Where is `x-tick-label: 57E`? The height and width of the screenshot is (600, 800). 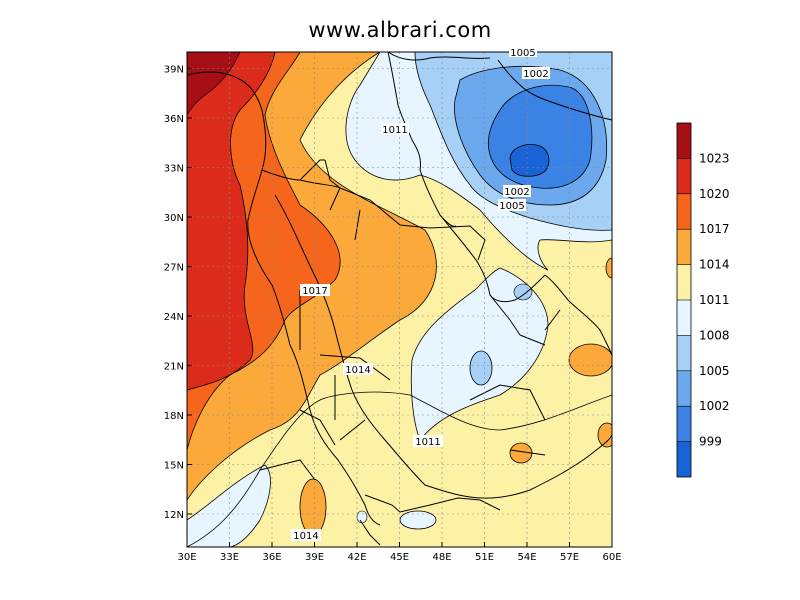
x-tick-label: 57E is located at coordinates (569, 557).